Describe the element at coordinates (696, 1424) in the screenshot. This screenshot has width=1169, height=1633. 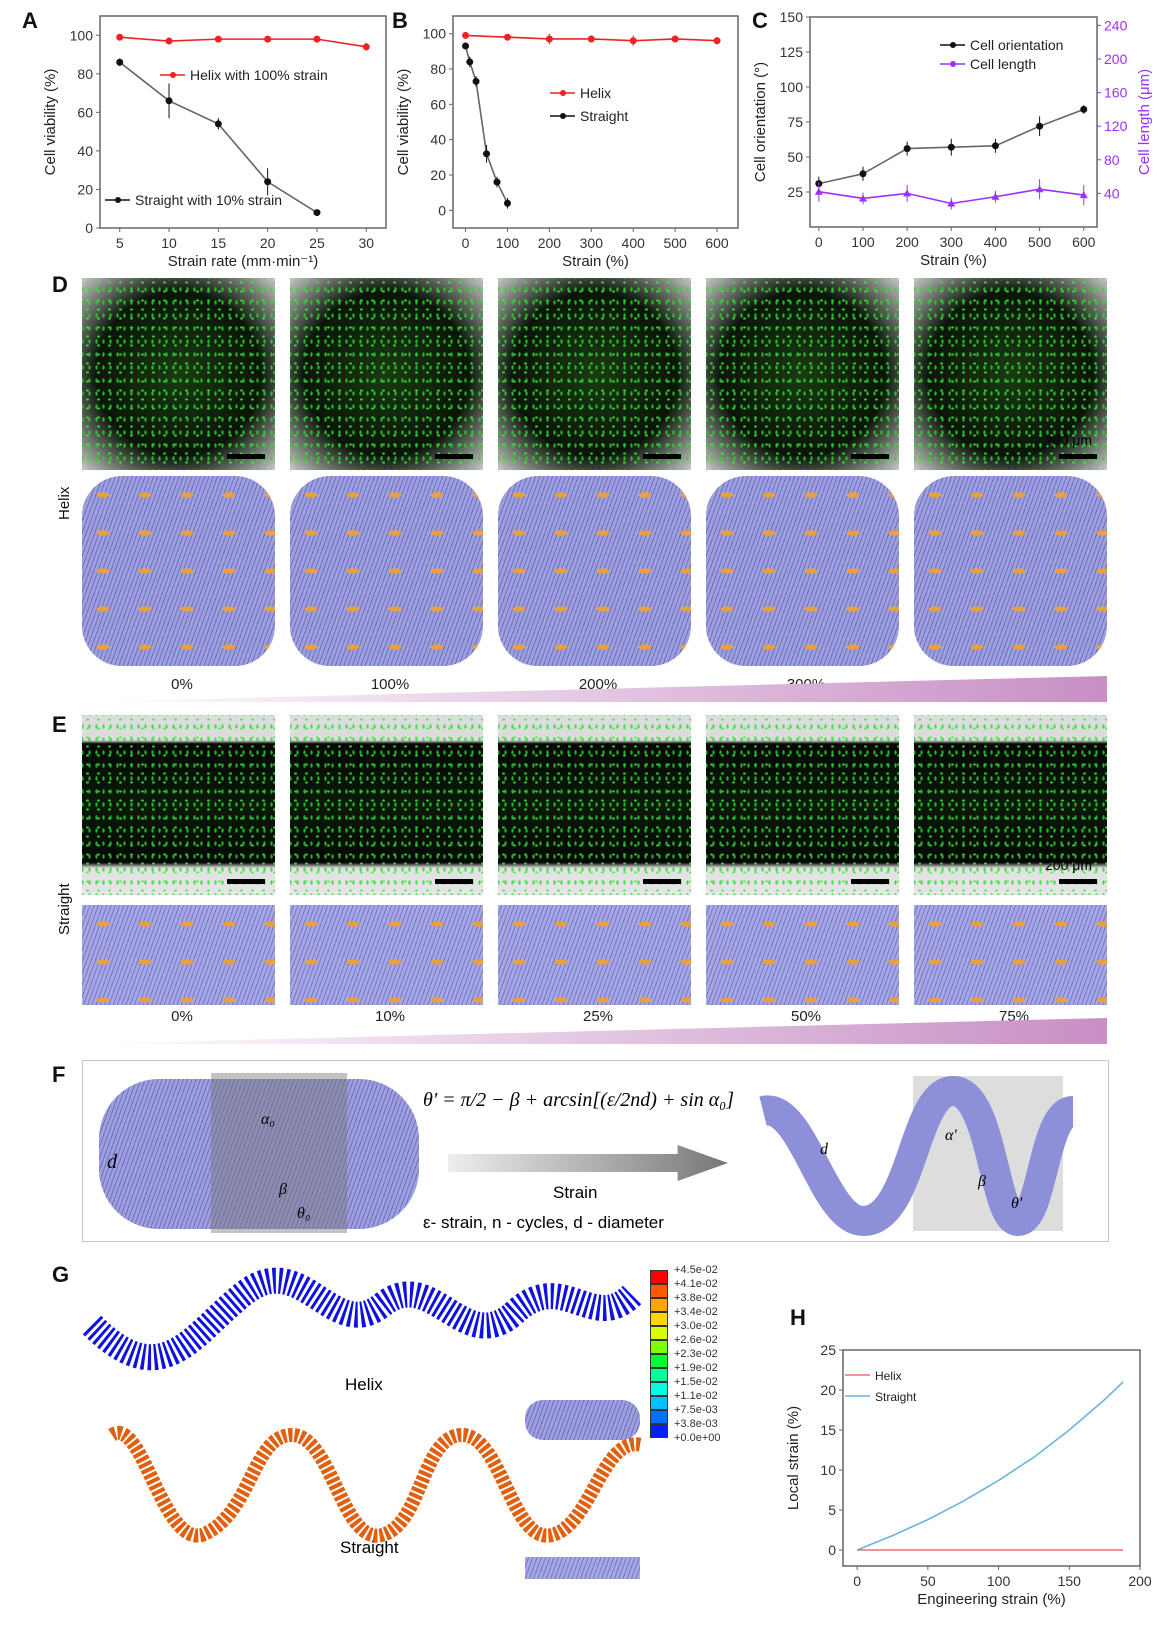
I see `colorbar-tick-label: +3.8e-03` at that location.